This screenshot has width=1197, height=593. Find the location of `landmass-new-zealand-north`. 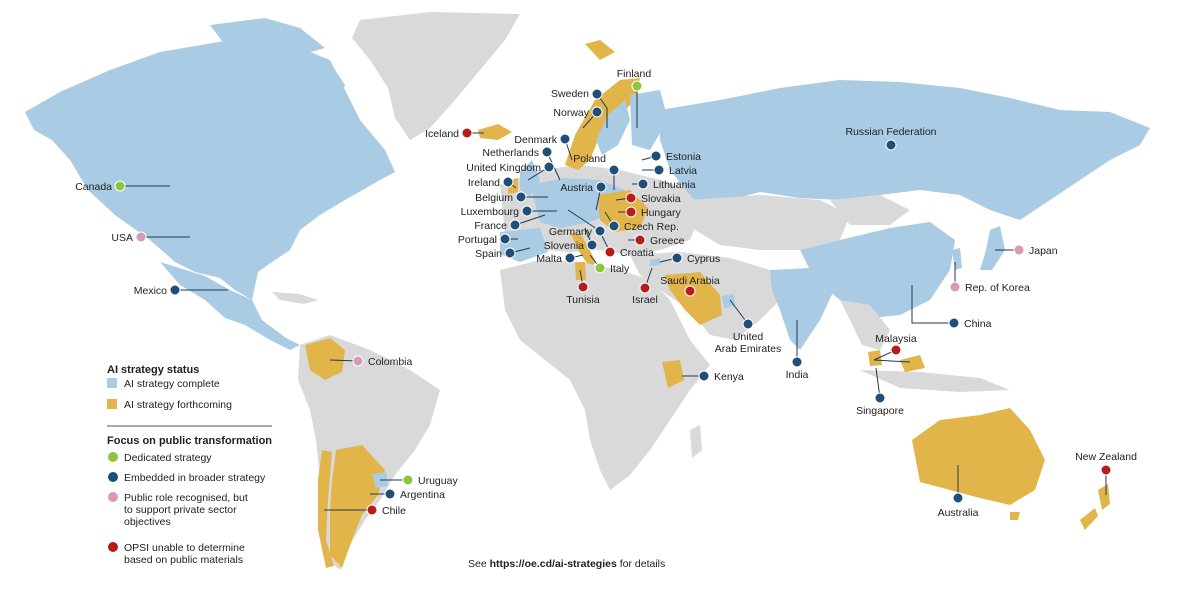

landmass-new-zealand-north is located at coordinates (1104, 497).